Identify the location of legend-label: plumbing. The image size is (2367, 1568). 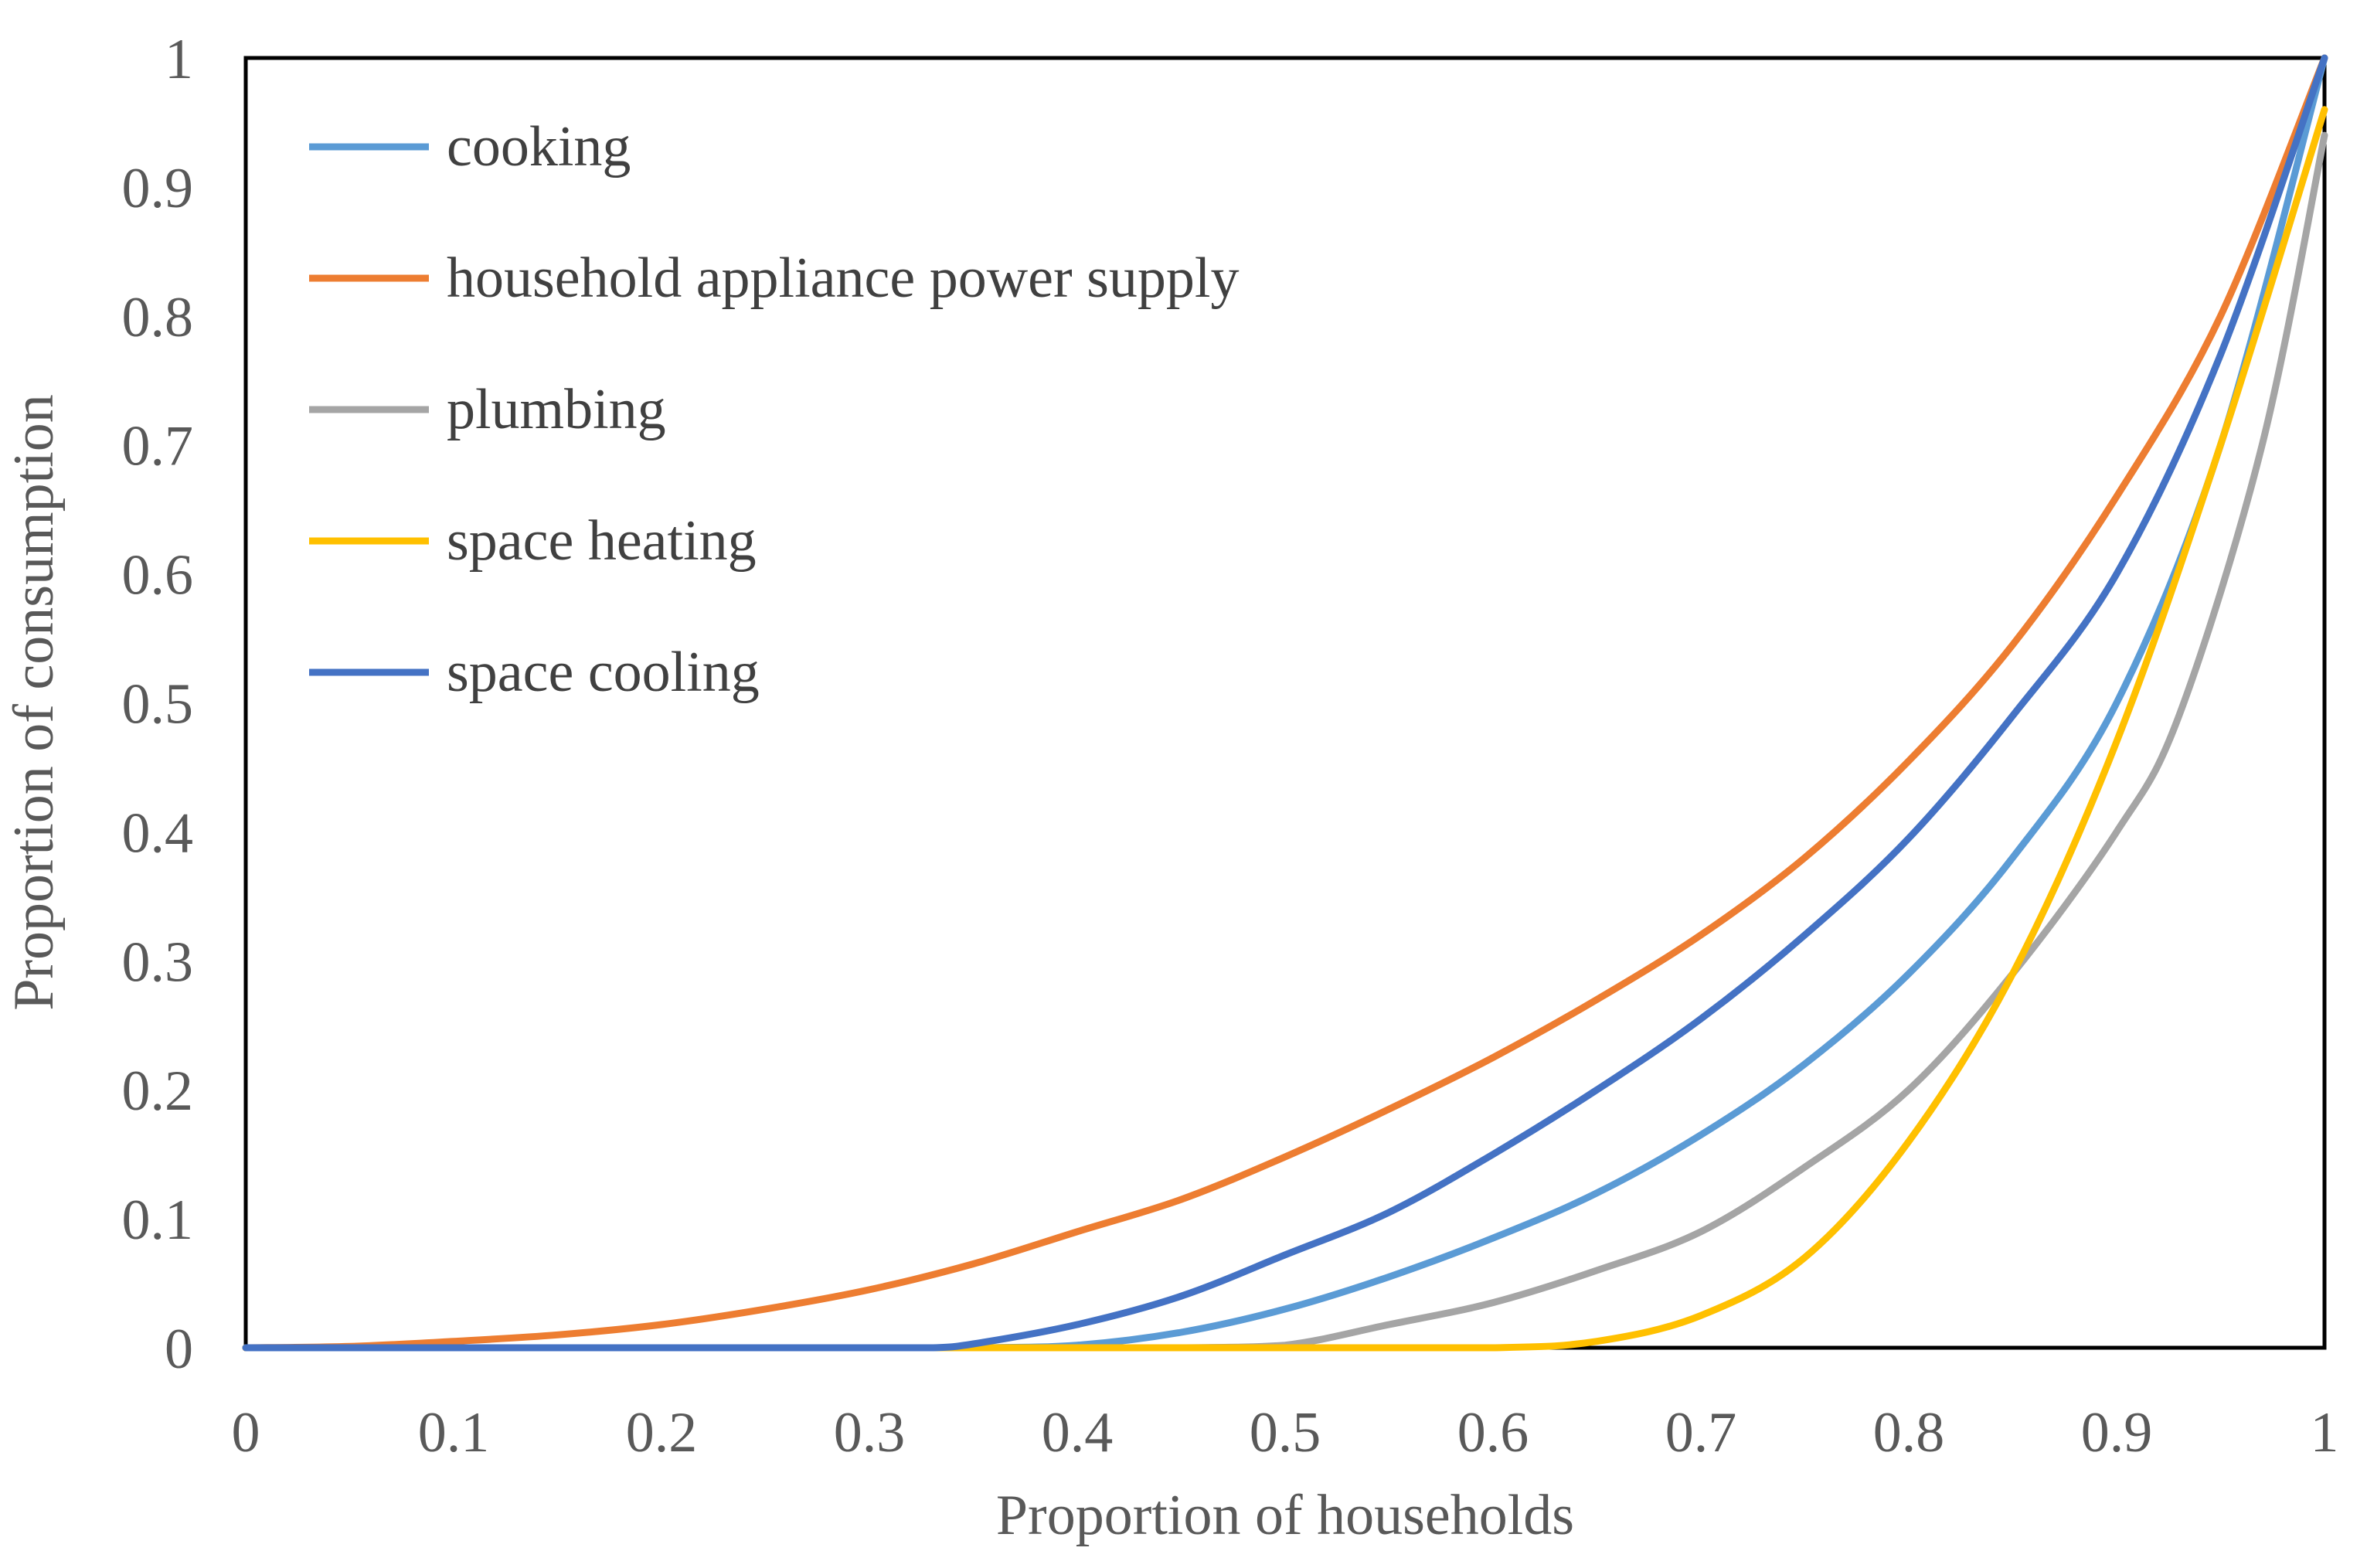
(556, 410).